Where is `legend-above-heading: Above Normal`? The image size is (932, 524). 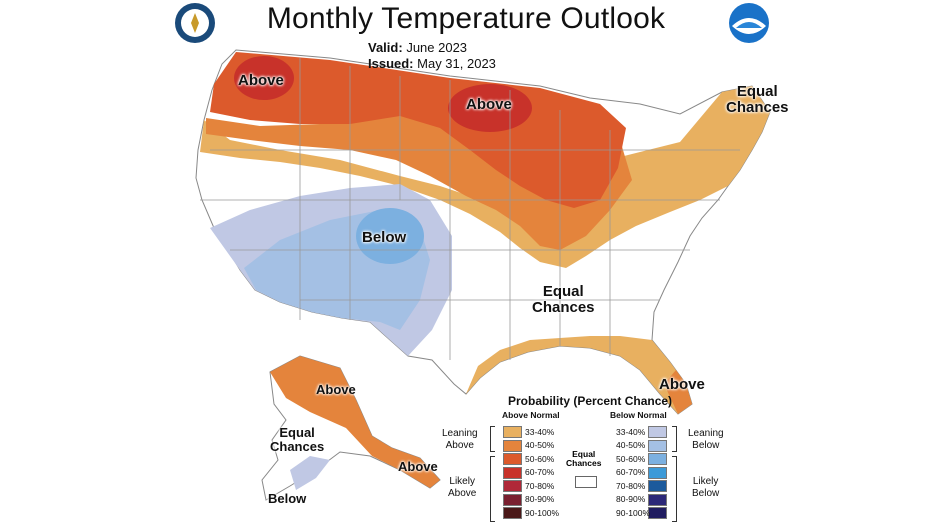
legend-above-heading: Above Normal is located at coordinates (531, 415).